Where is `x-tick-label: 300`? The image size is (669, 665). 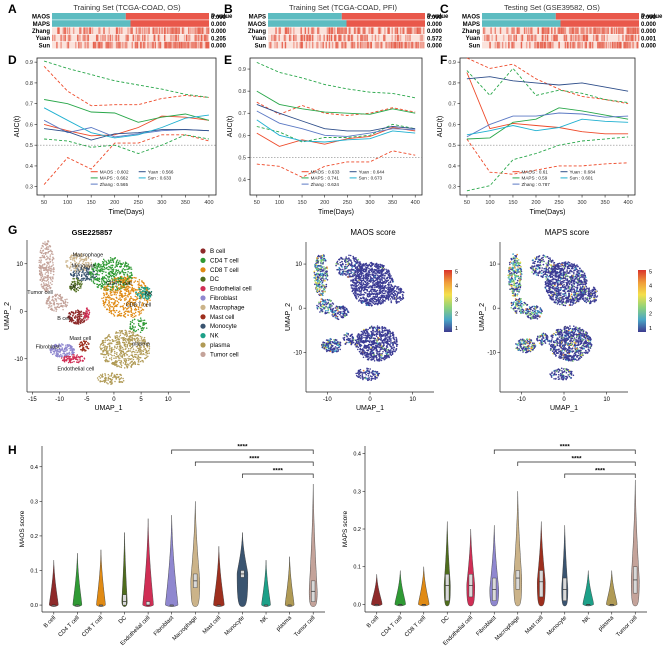
x-tick-label: 300 is located at coordinates (161, 203).